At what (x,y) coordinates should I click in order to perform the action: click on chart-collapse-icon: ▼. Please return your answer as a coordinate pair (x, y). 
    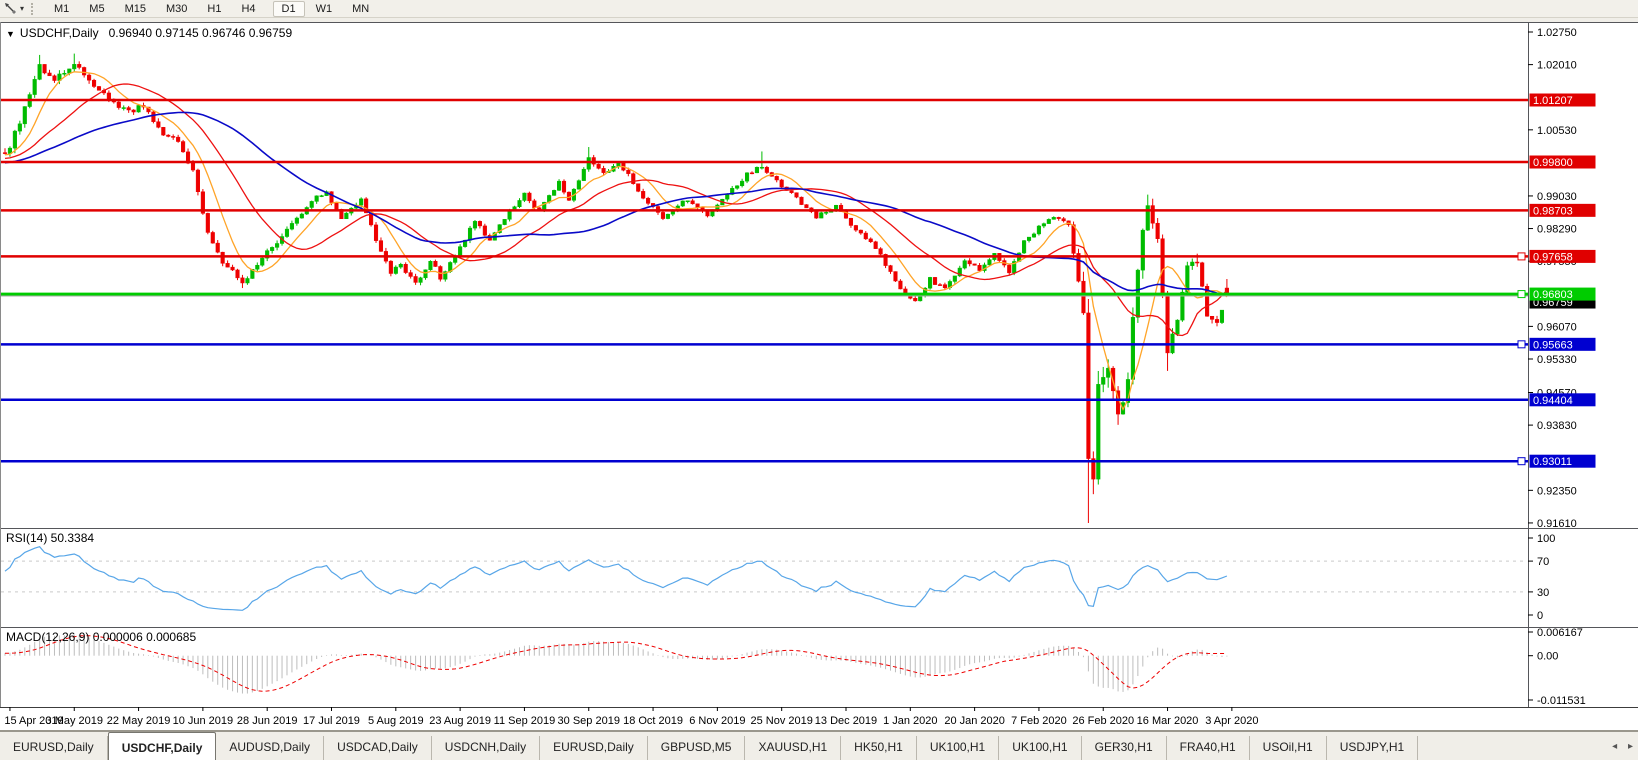
    Looking at the image, I should click on (10, 34).